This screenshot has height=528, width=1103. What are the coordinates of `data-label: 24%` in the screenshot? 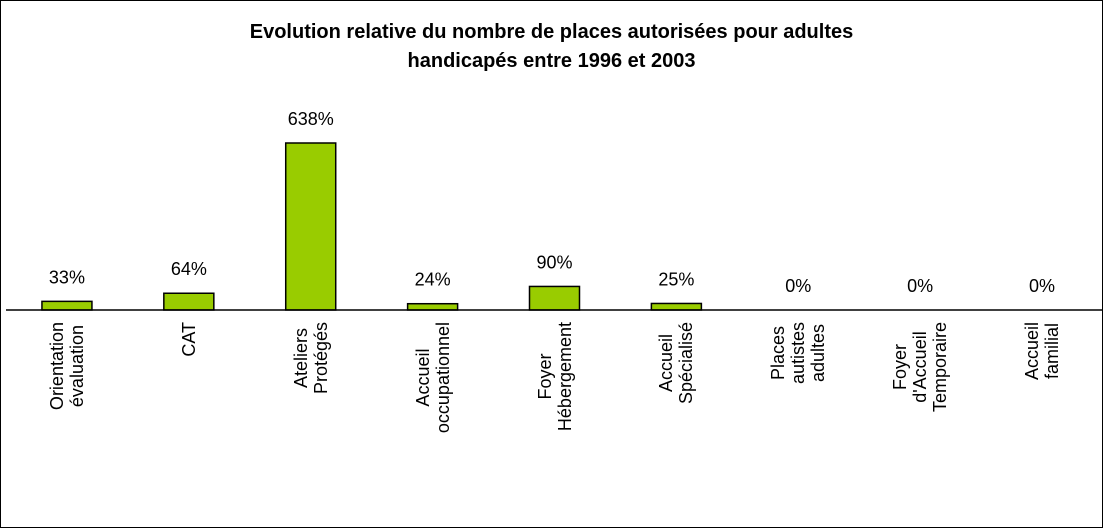 It's located at (433, 280).